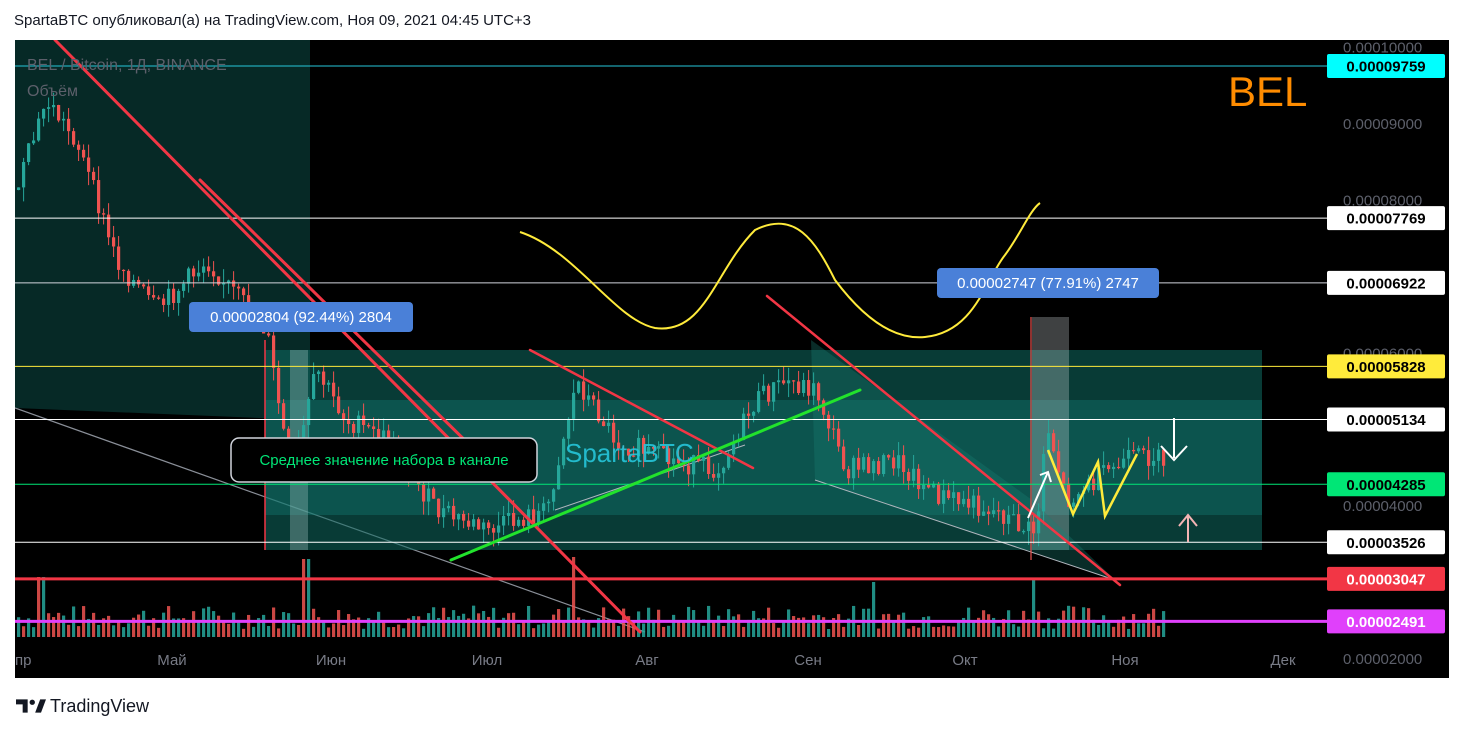  What do you see at coordinates (301, 317) in the screenshot?
I see `measure-label-left: 0.00002804 (92.44%) 2804` at bounding box center [301, 317].